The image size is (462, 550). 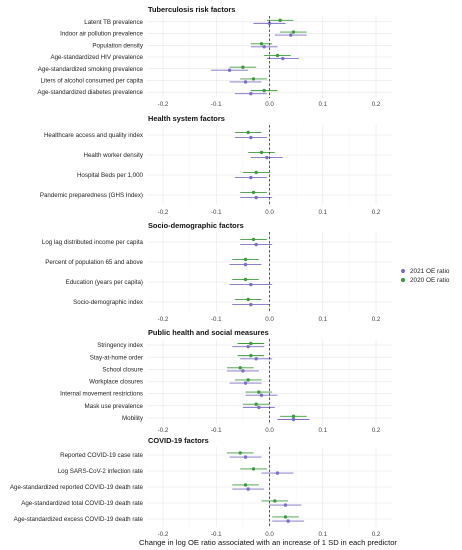 I want to click on row-label: Education (years per capita), so click(x=104, y=282).